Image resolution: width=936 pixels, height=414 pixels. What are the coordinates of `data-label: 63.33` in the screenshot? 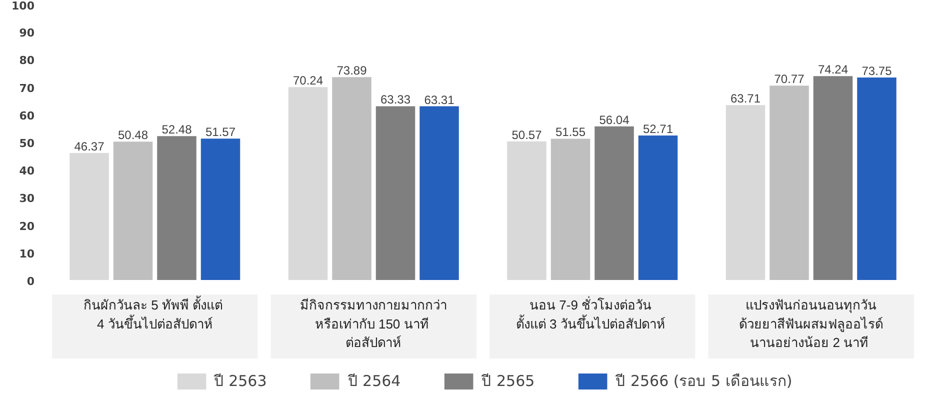 It's located at (395, 99).